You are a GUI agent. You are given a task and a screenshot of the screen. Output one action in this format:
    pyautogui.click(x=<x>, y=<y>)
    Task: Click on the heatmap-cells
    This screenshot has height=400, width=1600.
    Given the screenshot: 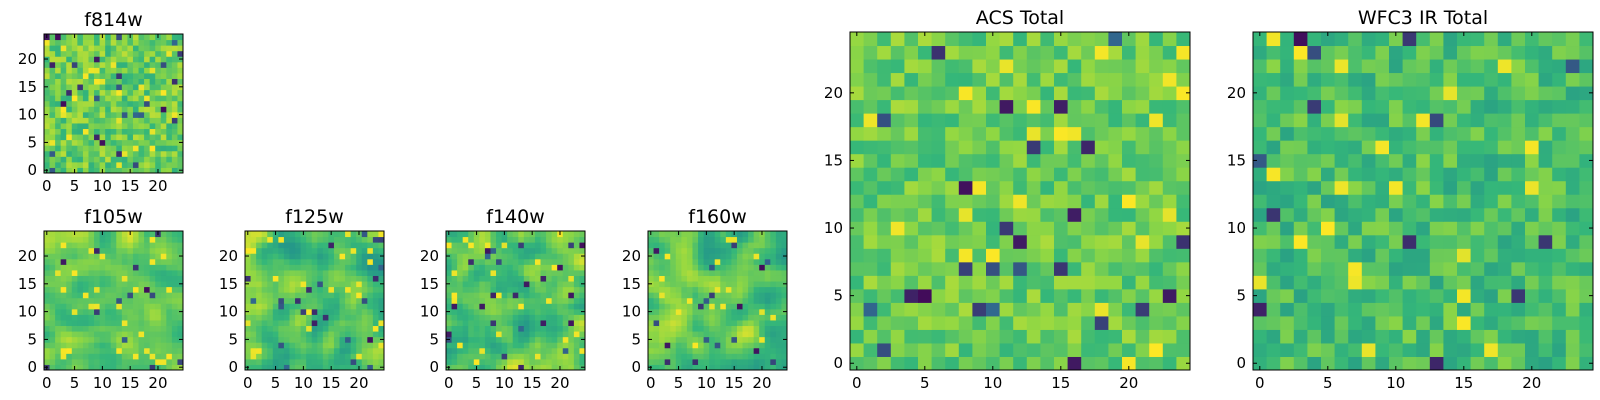 What is the action you would take?
    pyautogui.click(x=114, y=104)
    